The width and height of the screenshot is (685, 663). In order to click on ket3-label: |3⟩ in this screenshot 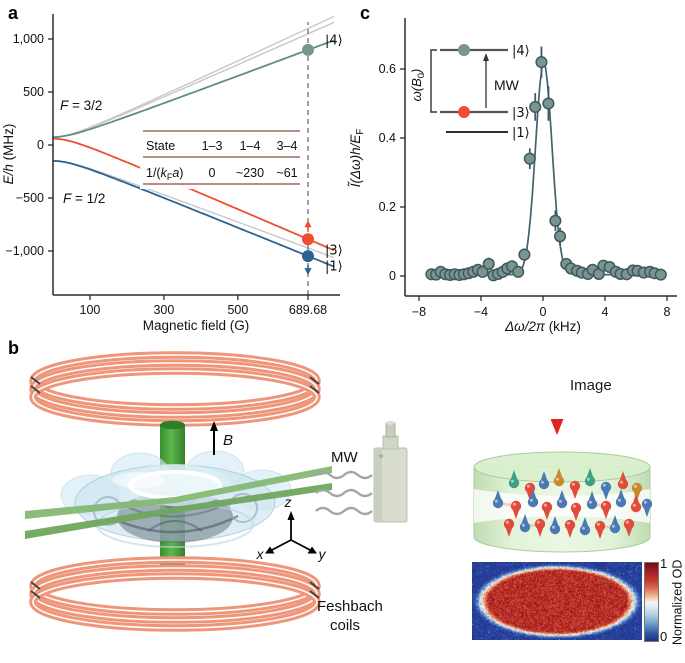, I will do `click(521, 113)`.